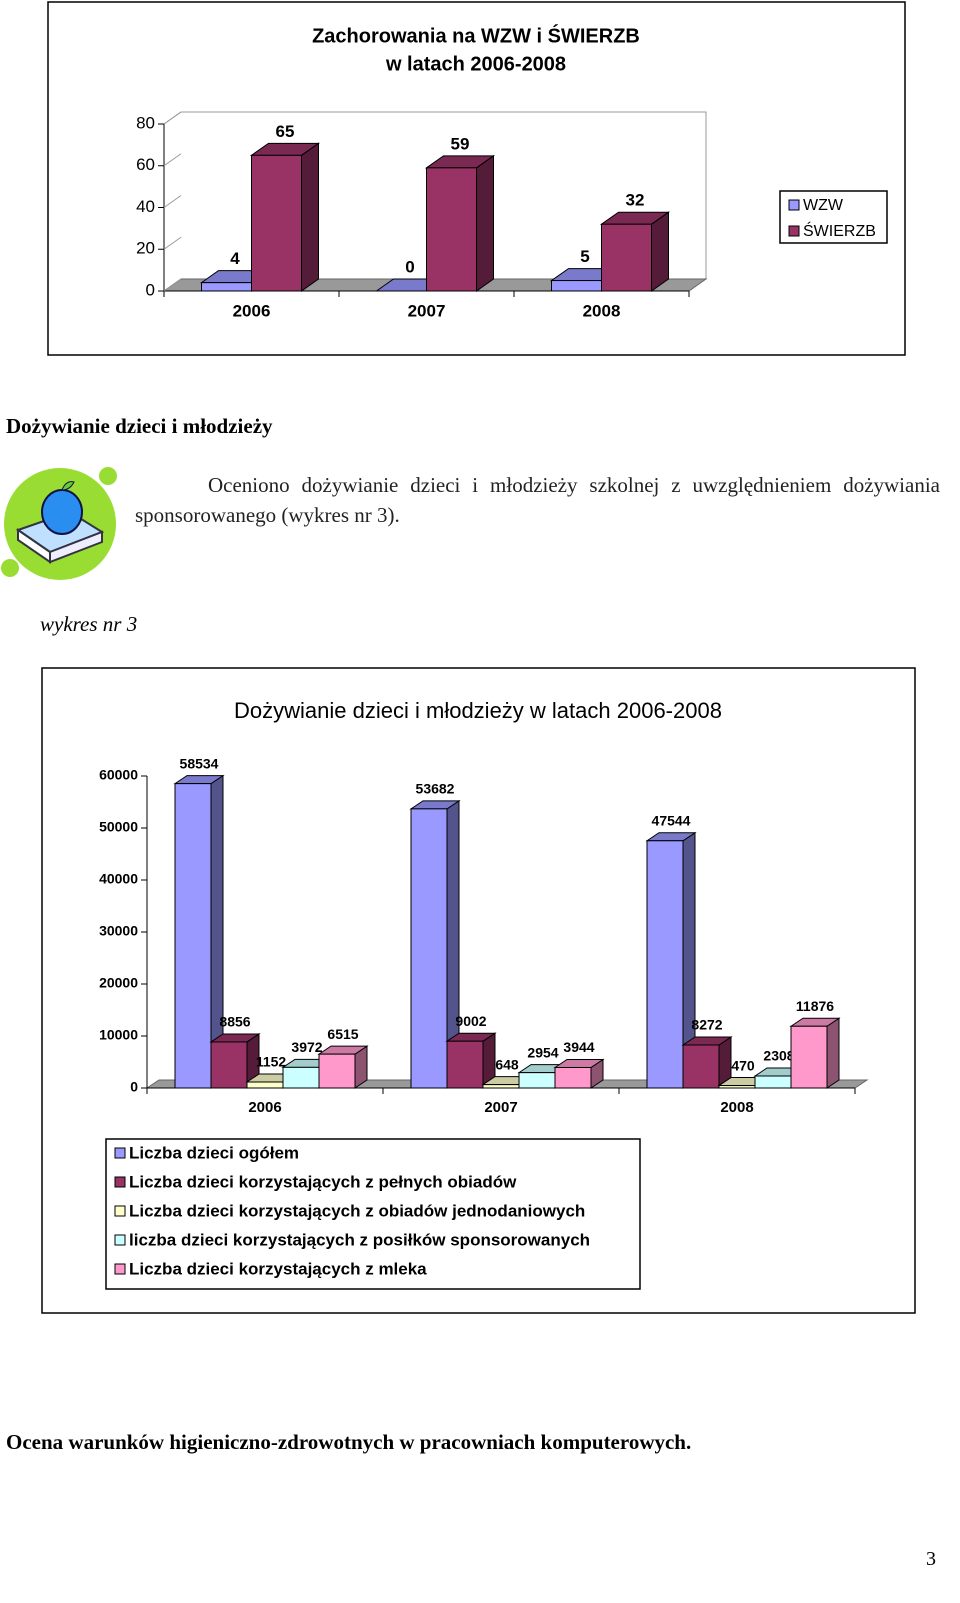 The height and width of the screenshot is (1603, 960). I want to click on legend-label: ŚWIERZB, so click(839, 230).